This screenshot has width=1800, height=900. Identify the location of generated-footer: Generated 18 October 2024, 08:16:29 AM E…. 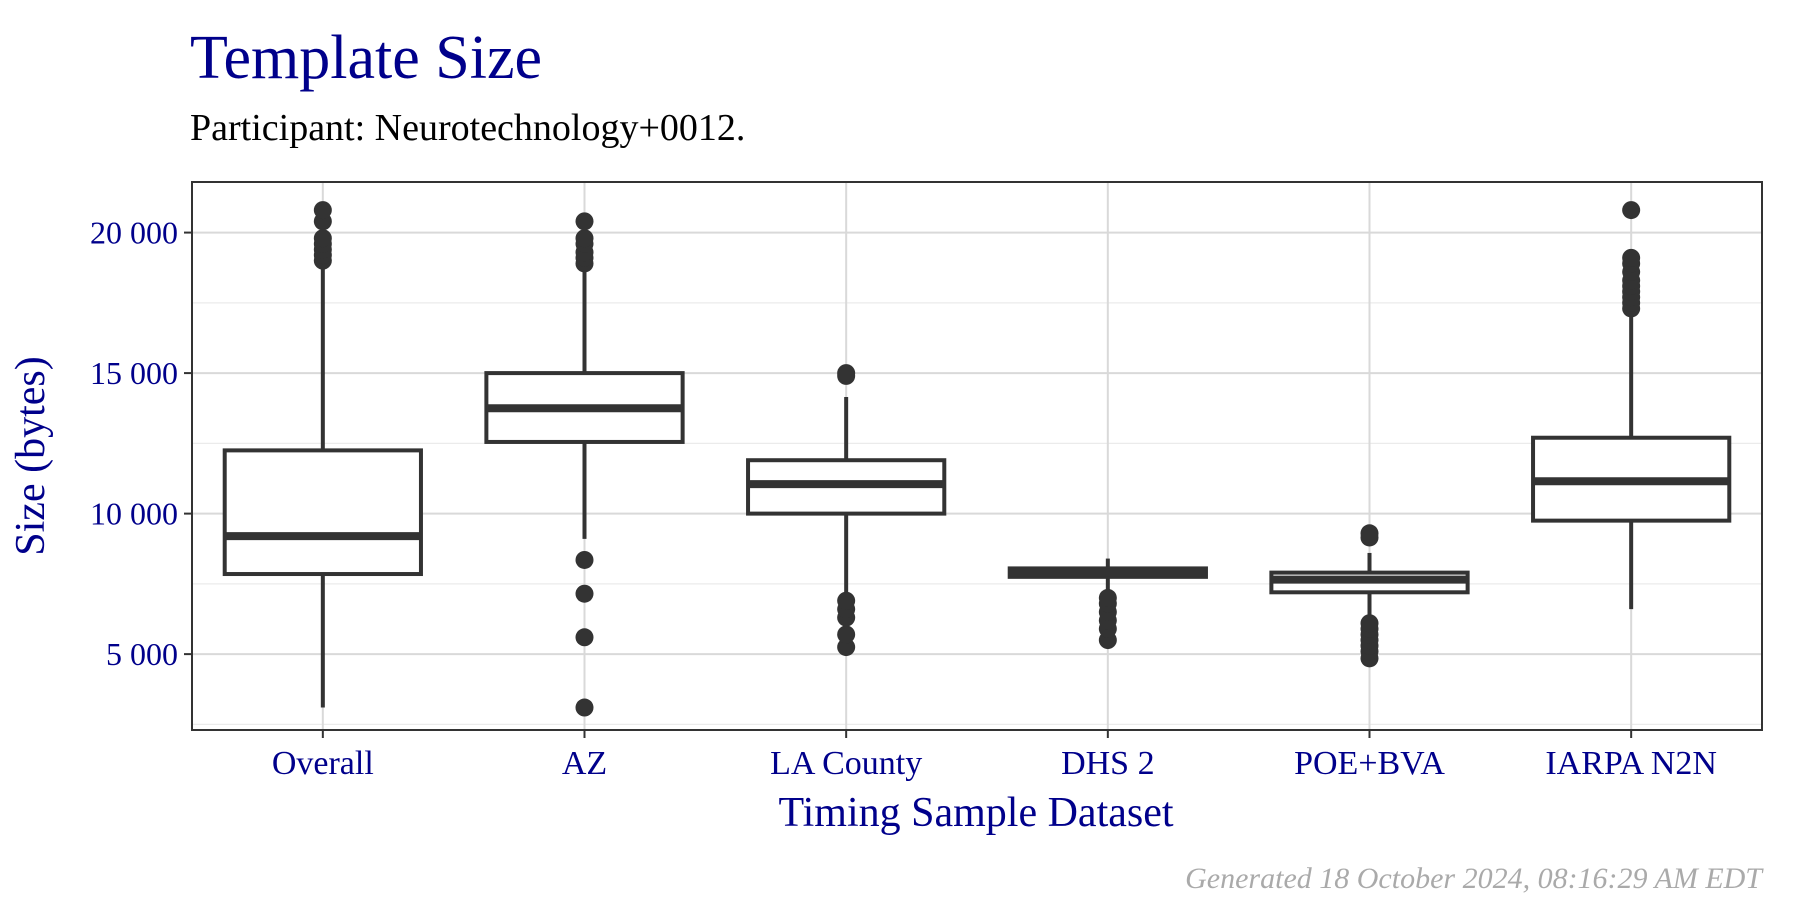
(1474, 878).